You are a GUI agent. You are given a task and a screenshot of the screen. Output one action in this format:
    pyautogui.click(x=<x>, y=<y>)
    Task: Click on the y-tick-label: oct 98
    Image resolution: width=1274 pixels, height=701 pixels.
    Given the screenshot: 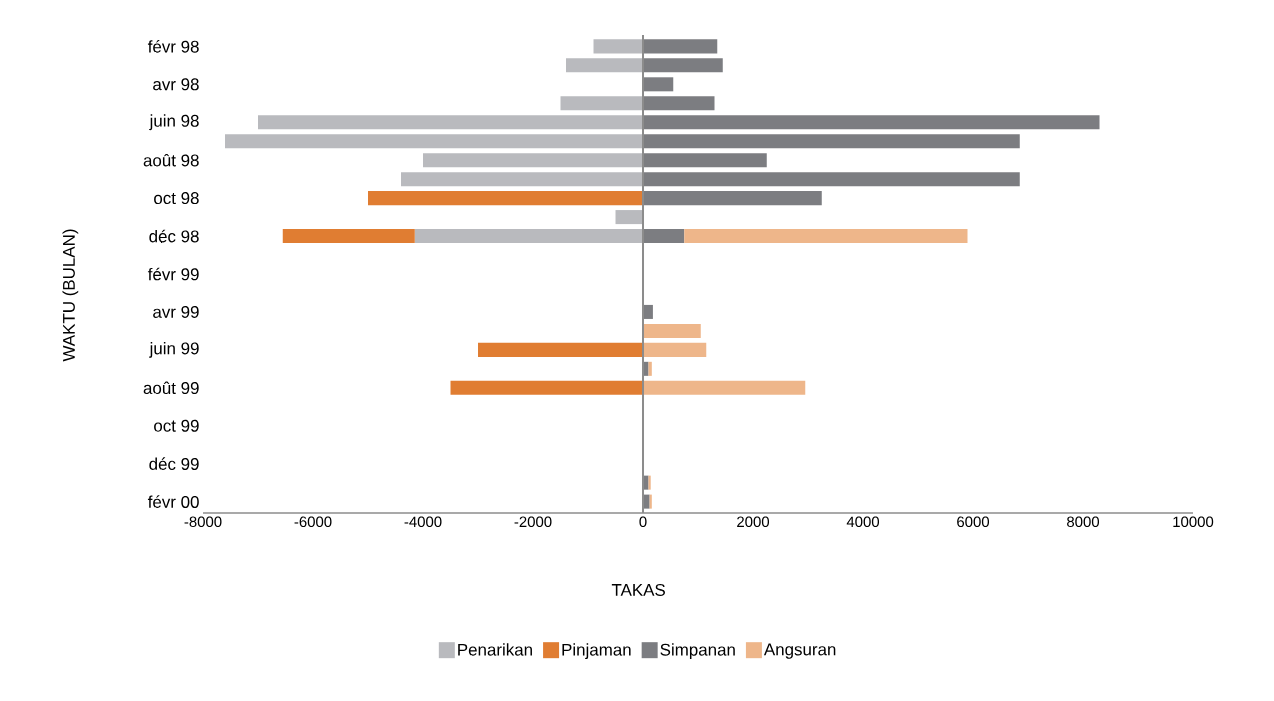 What is the action you would take?
    pyautogui.click(x=176, y=198)
    